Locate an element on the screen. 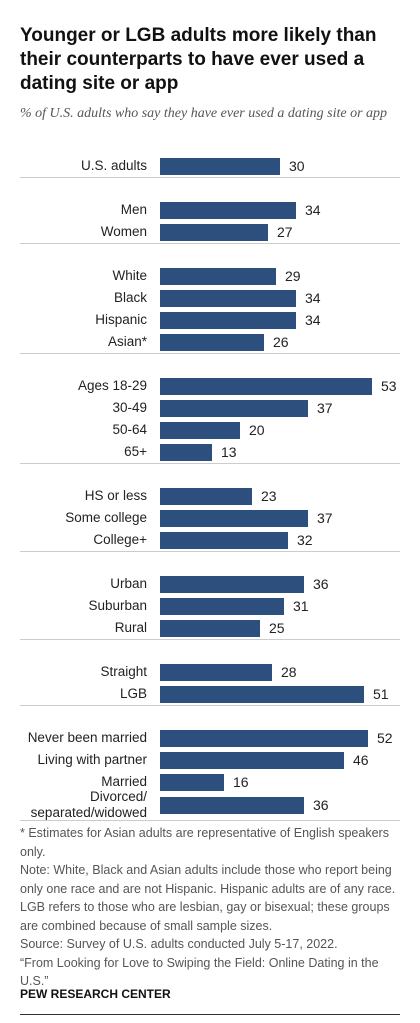  category-label: White is located at coordinates (129, 275).